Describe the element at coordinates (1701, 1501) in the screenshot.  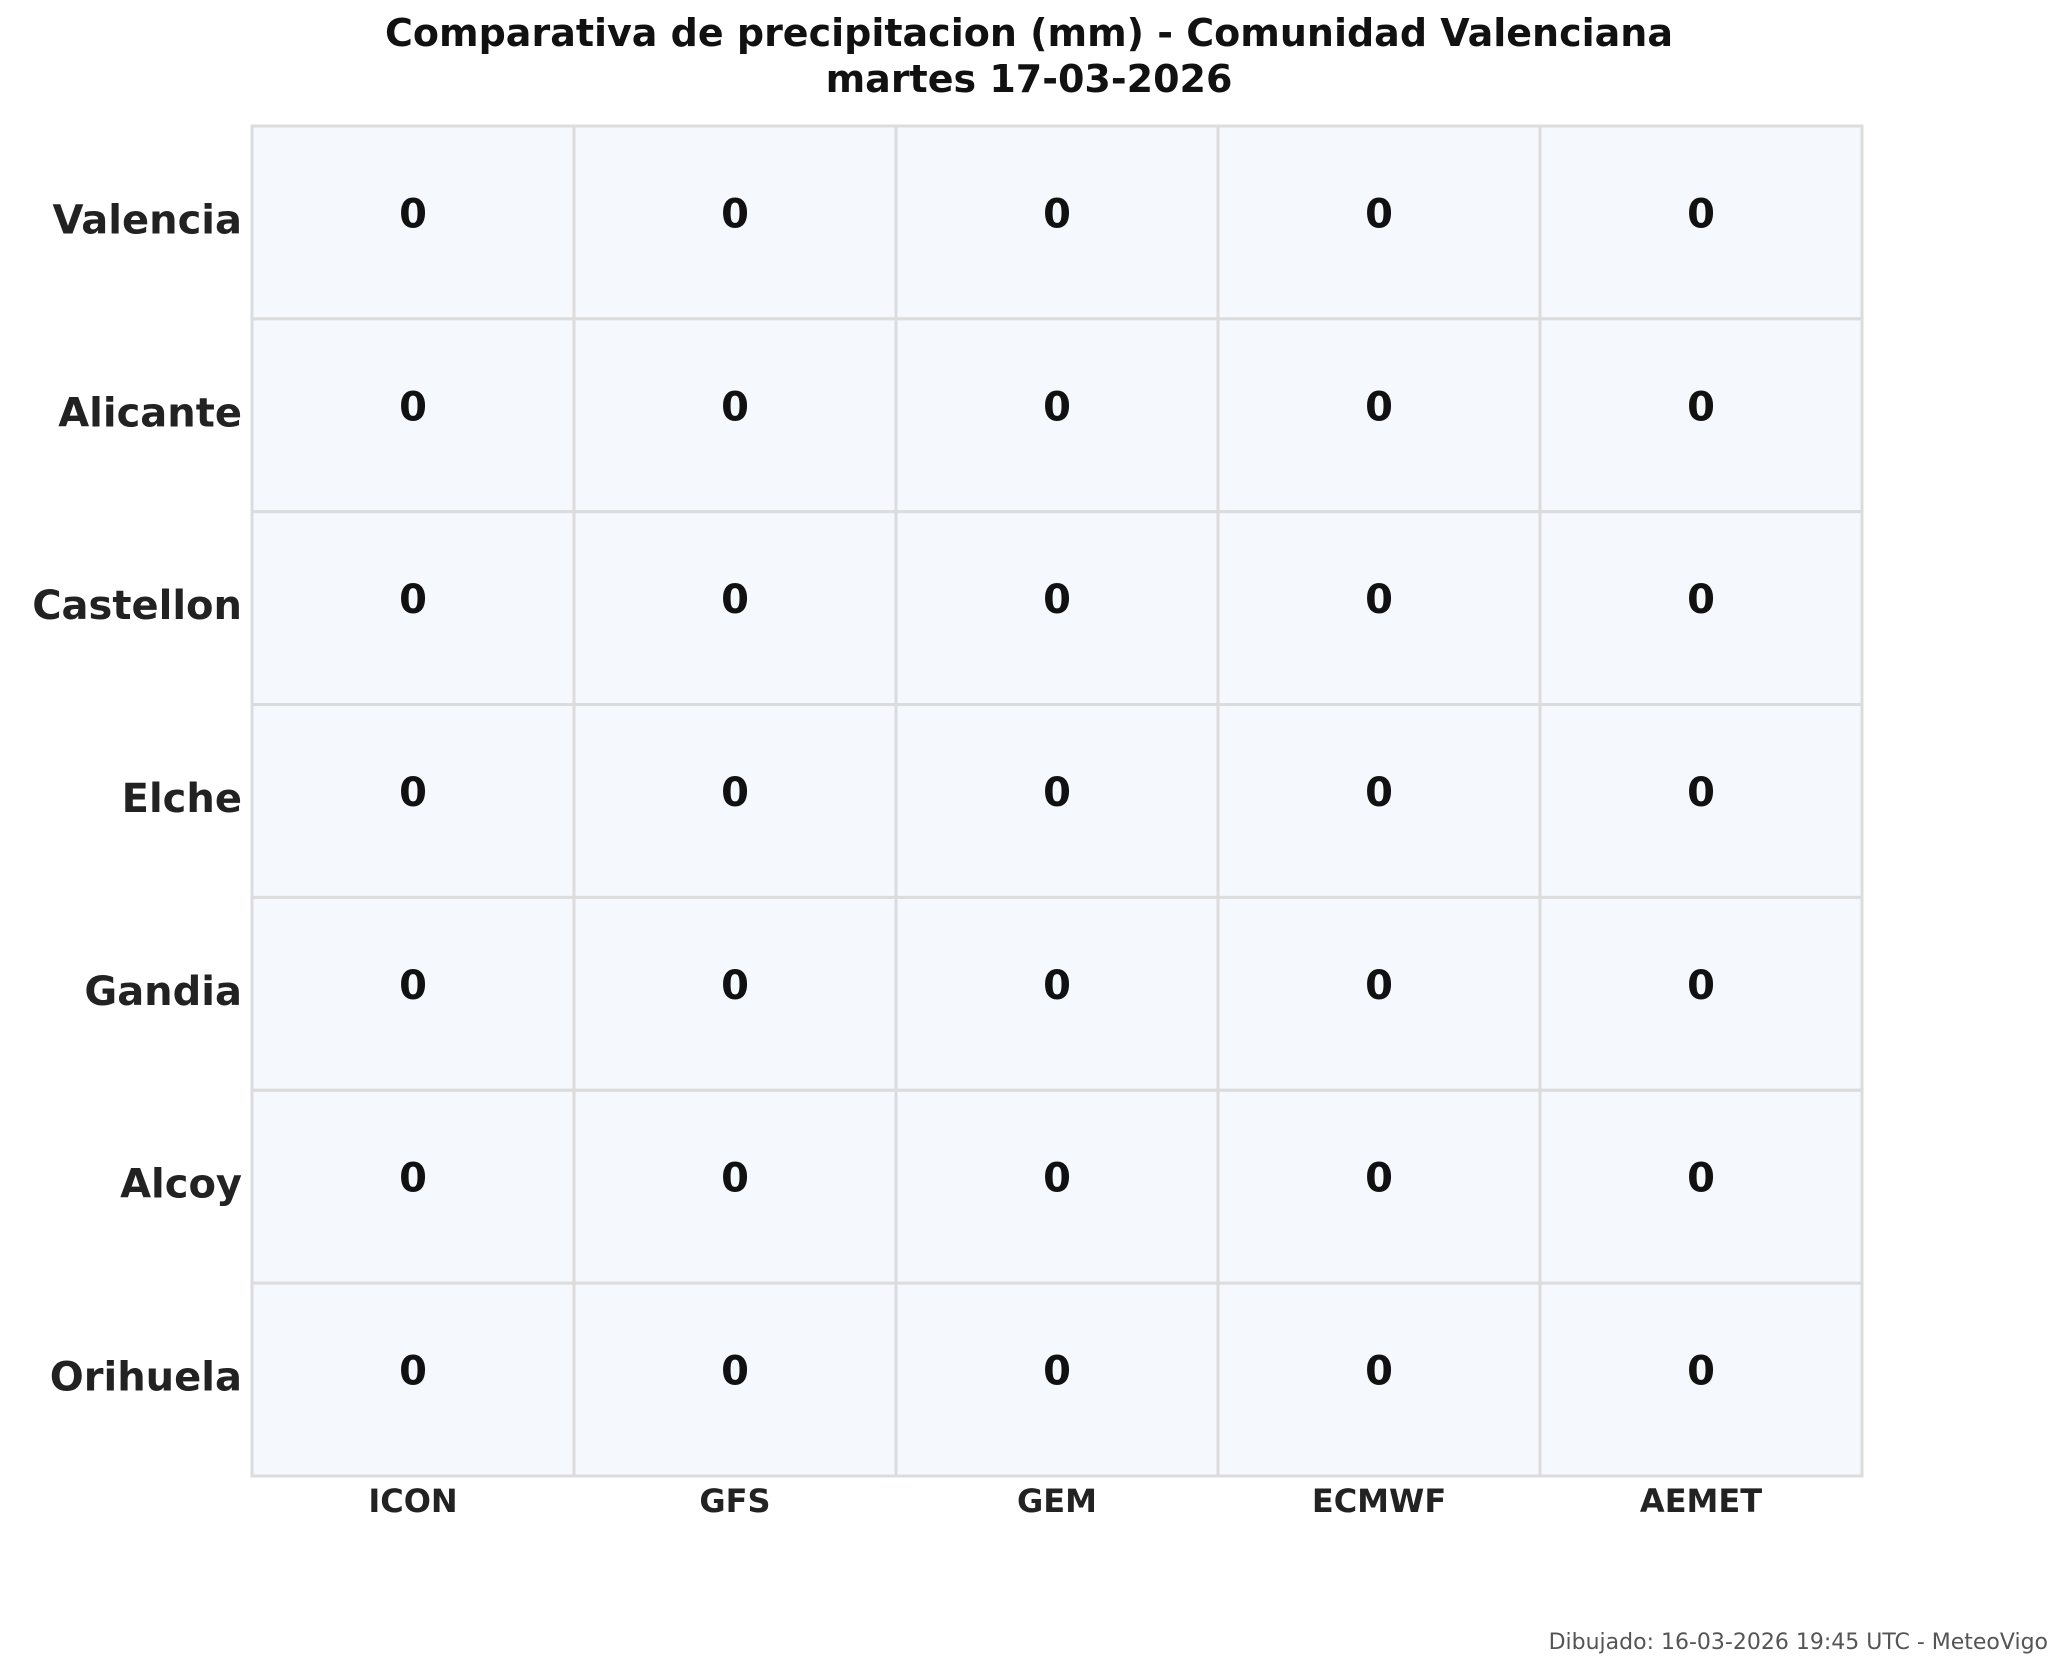
I see `column-label: AEMET` at that location.